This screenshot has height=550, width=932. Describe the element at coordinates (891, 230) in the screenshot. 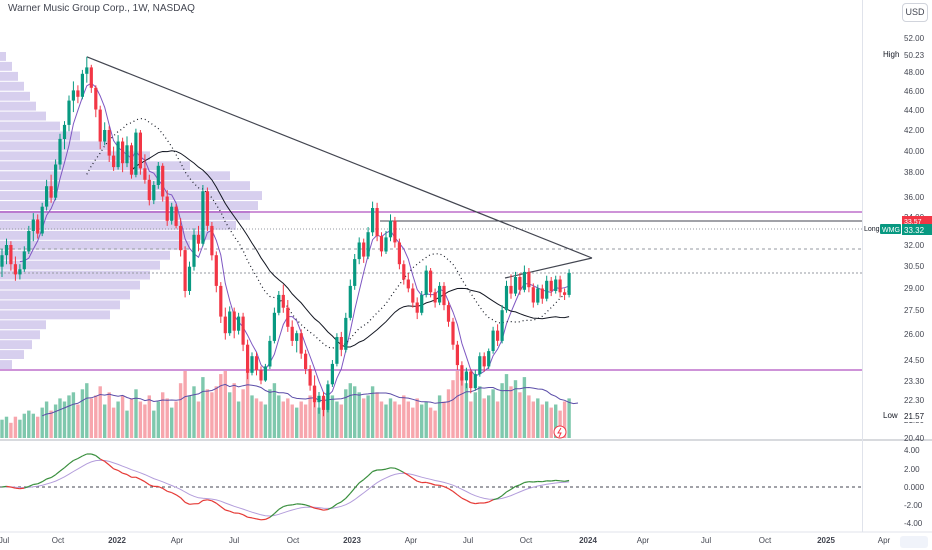

I see `ticker-label: WMG` at that location.